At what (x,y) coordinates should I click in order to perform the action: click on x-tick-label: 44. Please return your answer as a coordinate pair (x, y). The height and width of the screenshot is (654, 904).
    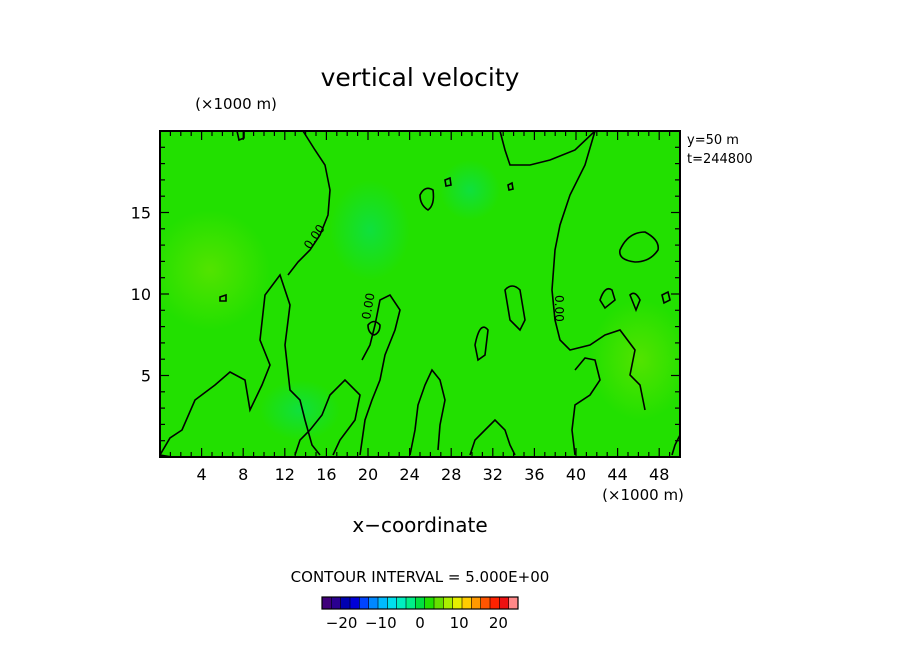
    Looking at the image, I should click on (617, 474).